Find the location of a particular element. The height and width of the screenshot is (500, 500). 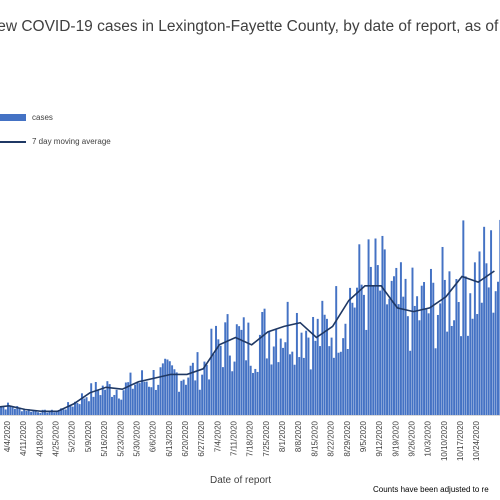

x-tick-label: 5/30/2020 is located at coordinates (136, 438).